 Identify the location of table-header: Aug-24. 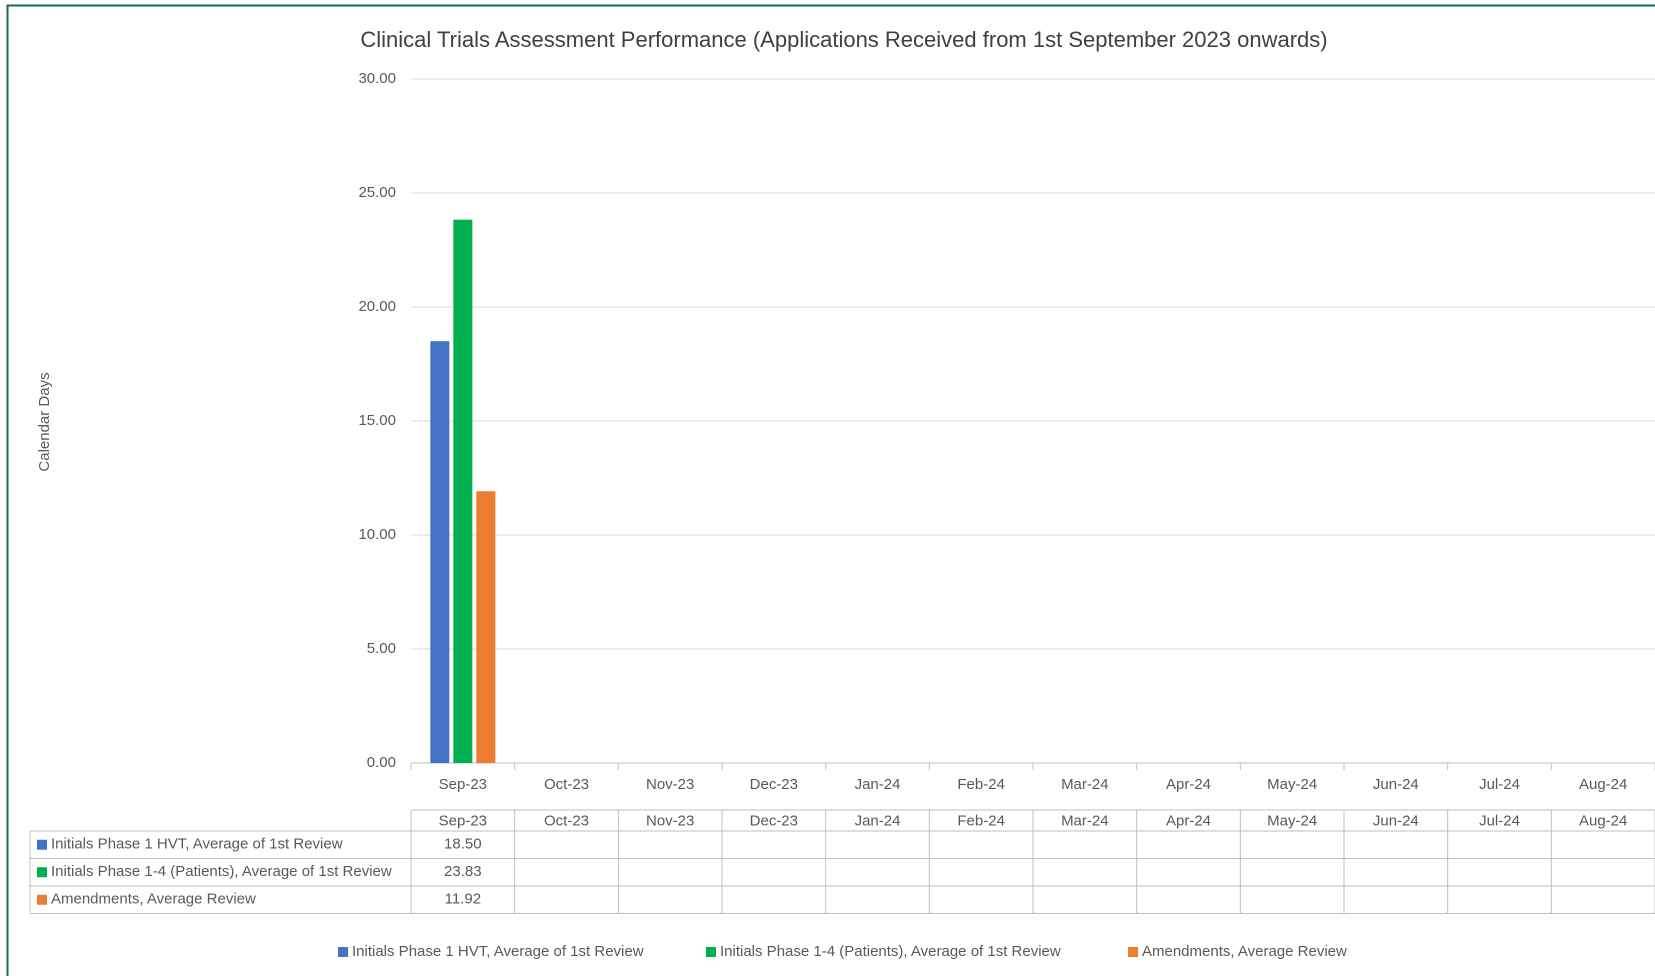
(1603, 820).